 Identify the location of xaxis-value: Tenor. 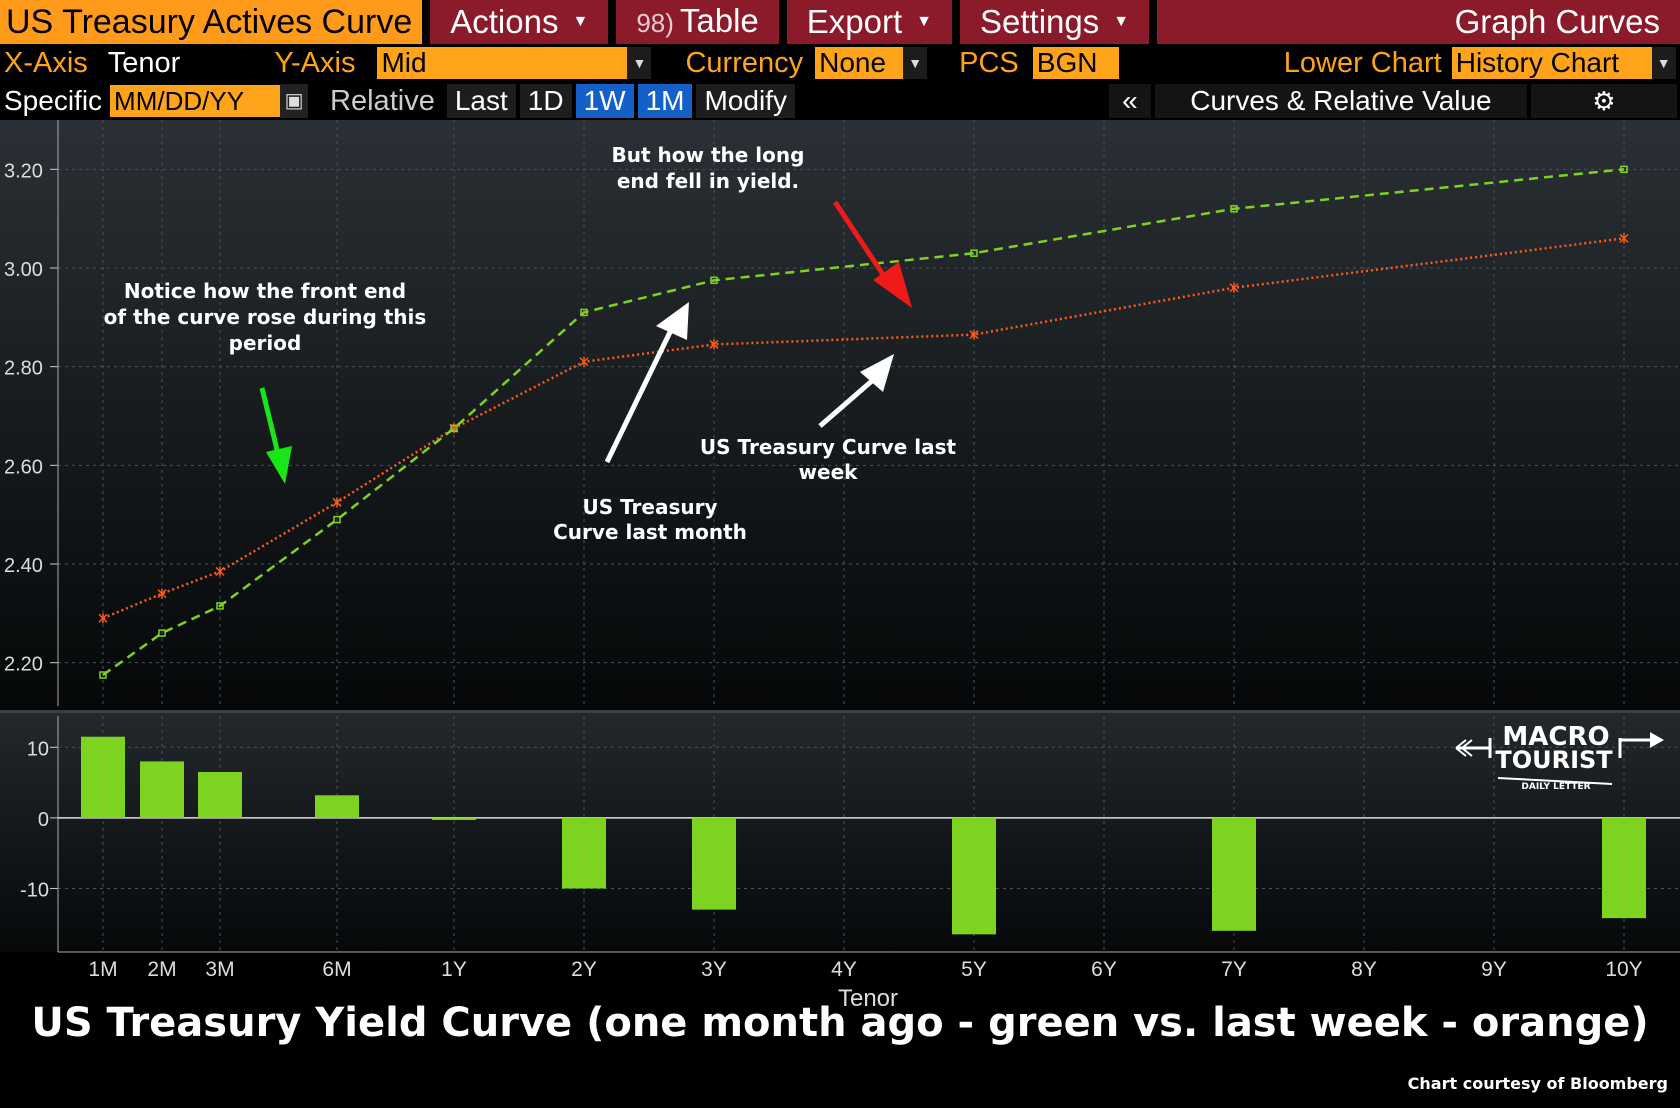
(144, 62).